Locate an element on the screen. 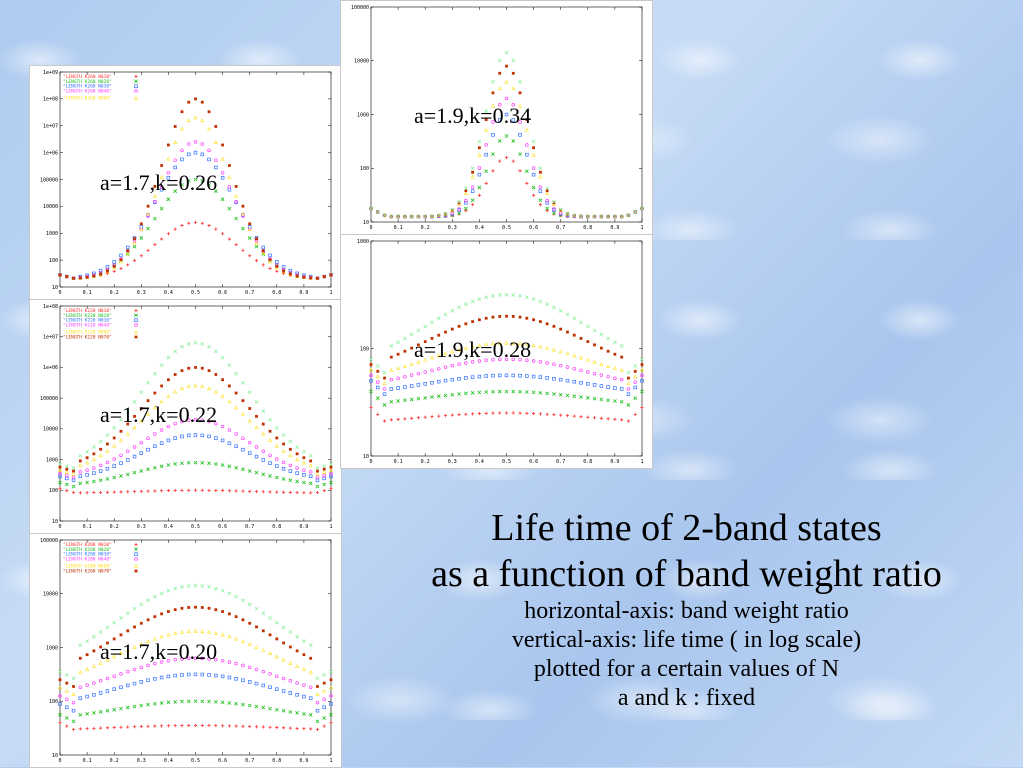 The width and height of the screenshot is (1023, 768). x-tick-label: 0.6 is located at coordinates (222, 527).